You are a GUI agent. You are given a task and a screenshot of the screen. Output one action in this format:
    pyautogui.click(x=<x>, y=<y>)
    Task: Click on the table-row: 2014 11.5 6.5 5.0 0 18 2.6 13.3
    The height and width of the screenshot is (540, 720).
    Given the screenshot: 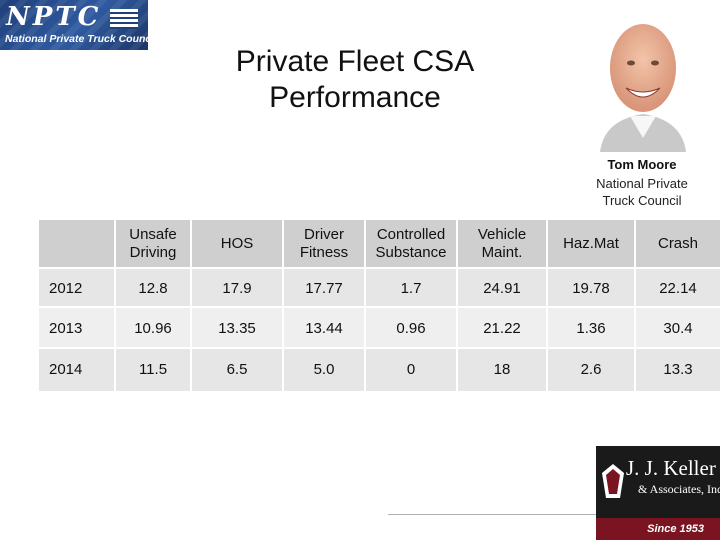 What is the action you would take?
    pyautogui.click(x=379, y=369)
    